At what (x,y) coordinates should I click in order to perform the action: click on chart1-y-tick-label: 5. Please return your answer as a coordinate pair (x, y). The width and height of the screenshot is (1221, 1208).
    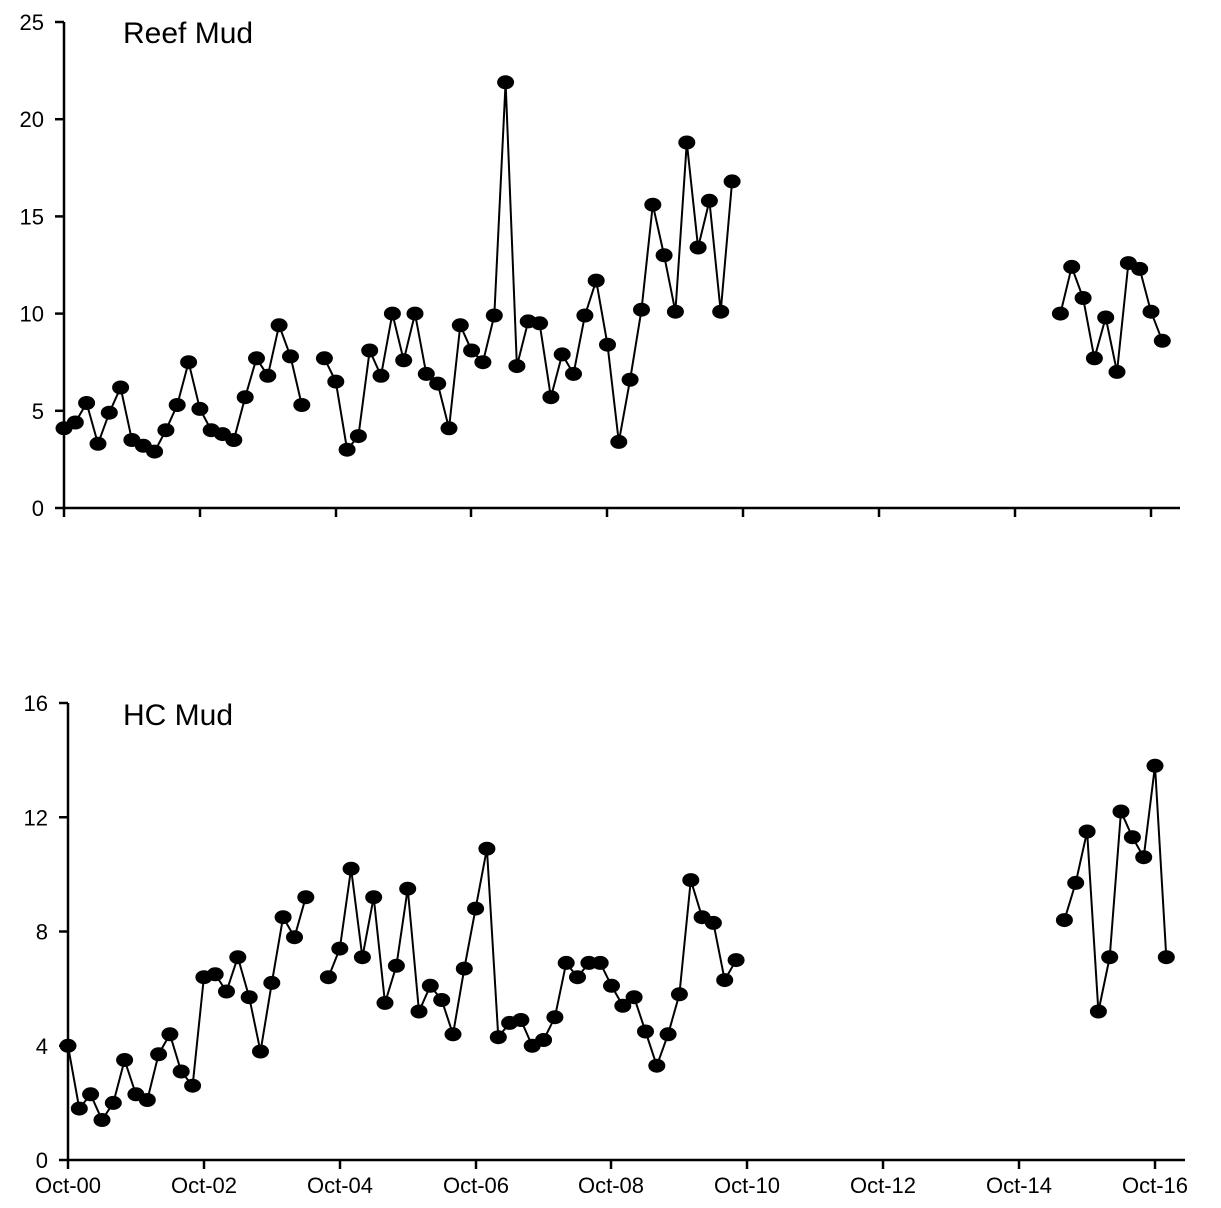
    Looking at the image, I should click on (38, 411).